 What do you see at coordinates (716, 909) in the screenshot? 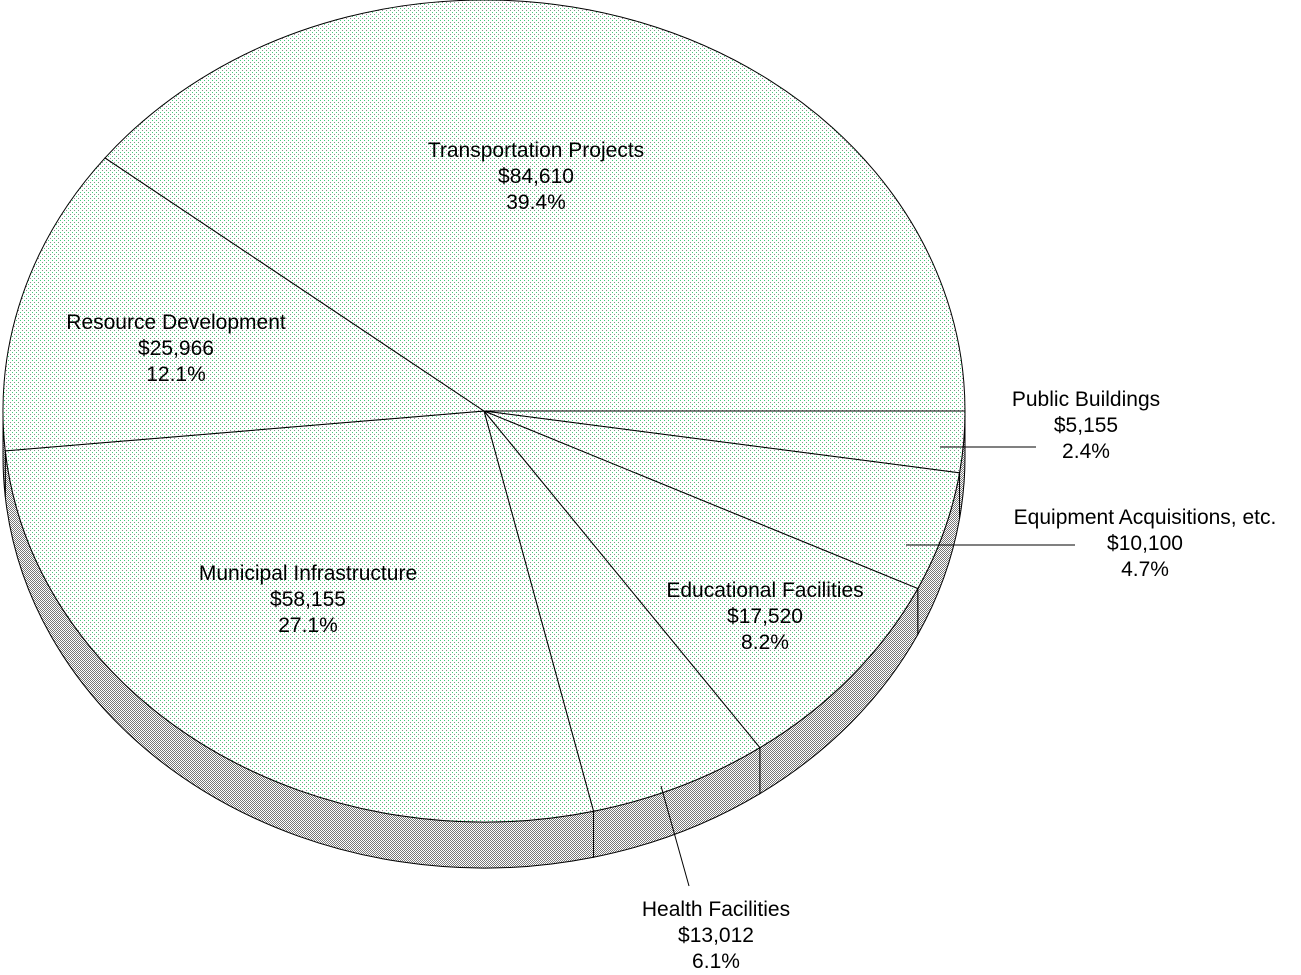
I see `slice-label: Health Facilities` at bounding box center [716, 909].